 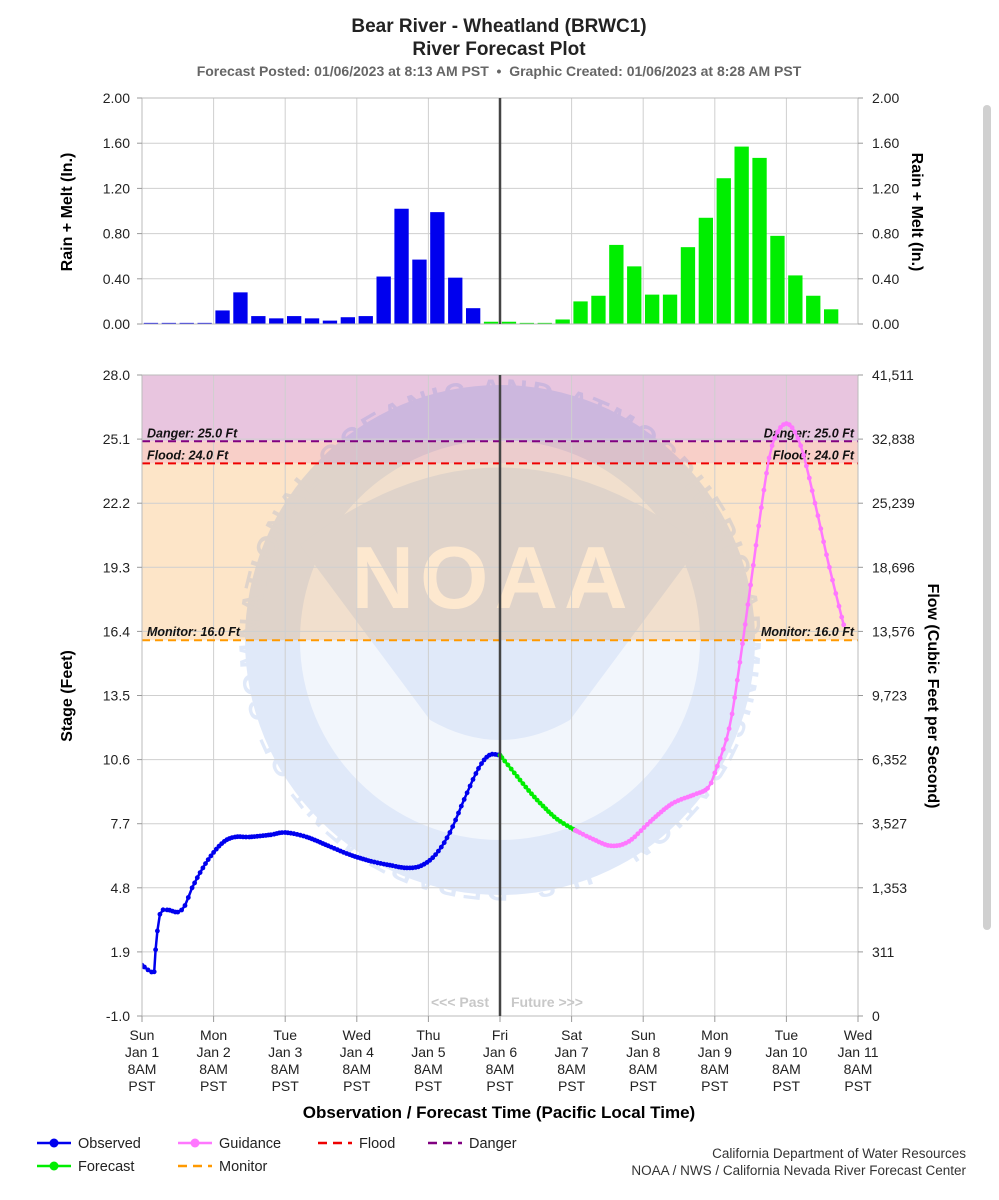 I want to click on x-tick-day: Fri, so click(x=500, y=1035).